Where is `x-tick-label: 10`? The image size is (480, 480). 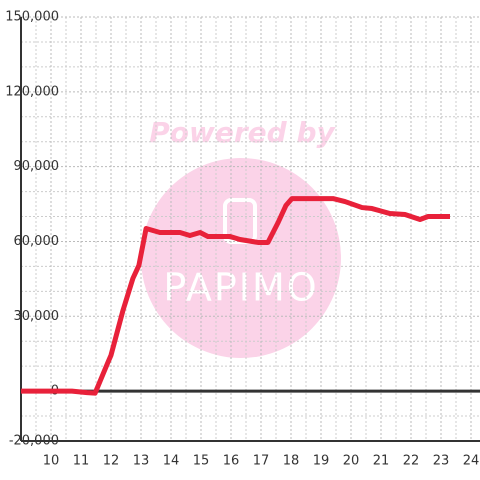 x-tick-label: 10 is located at coordinates (51, 461).